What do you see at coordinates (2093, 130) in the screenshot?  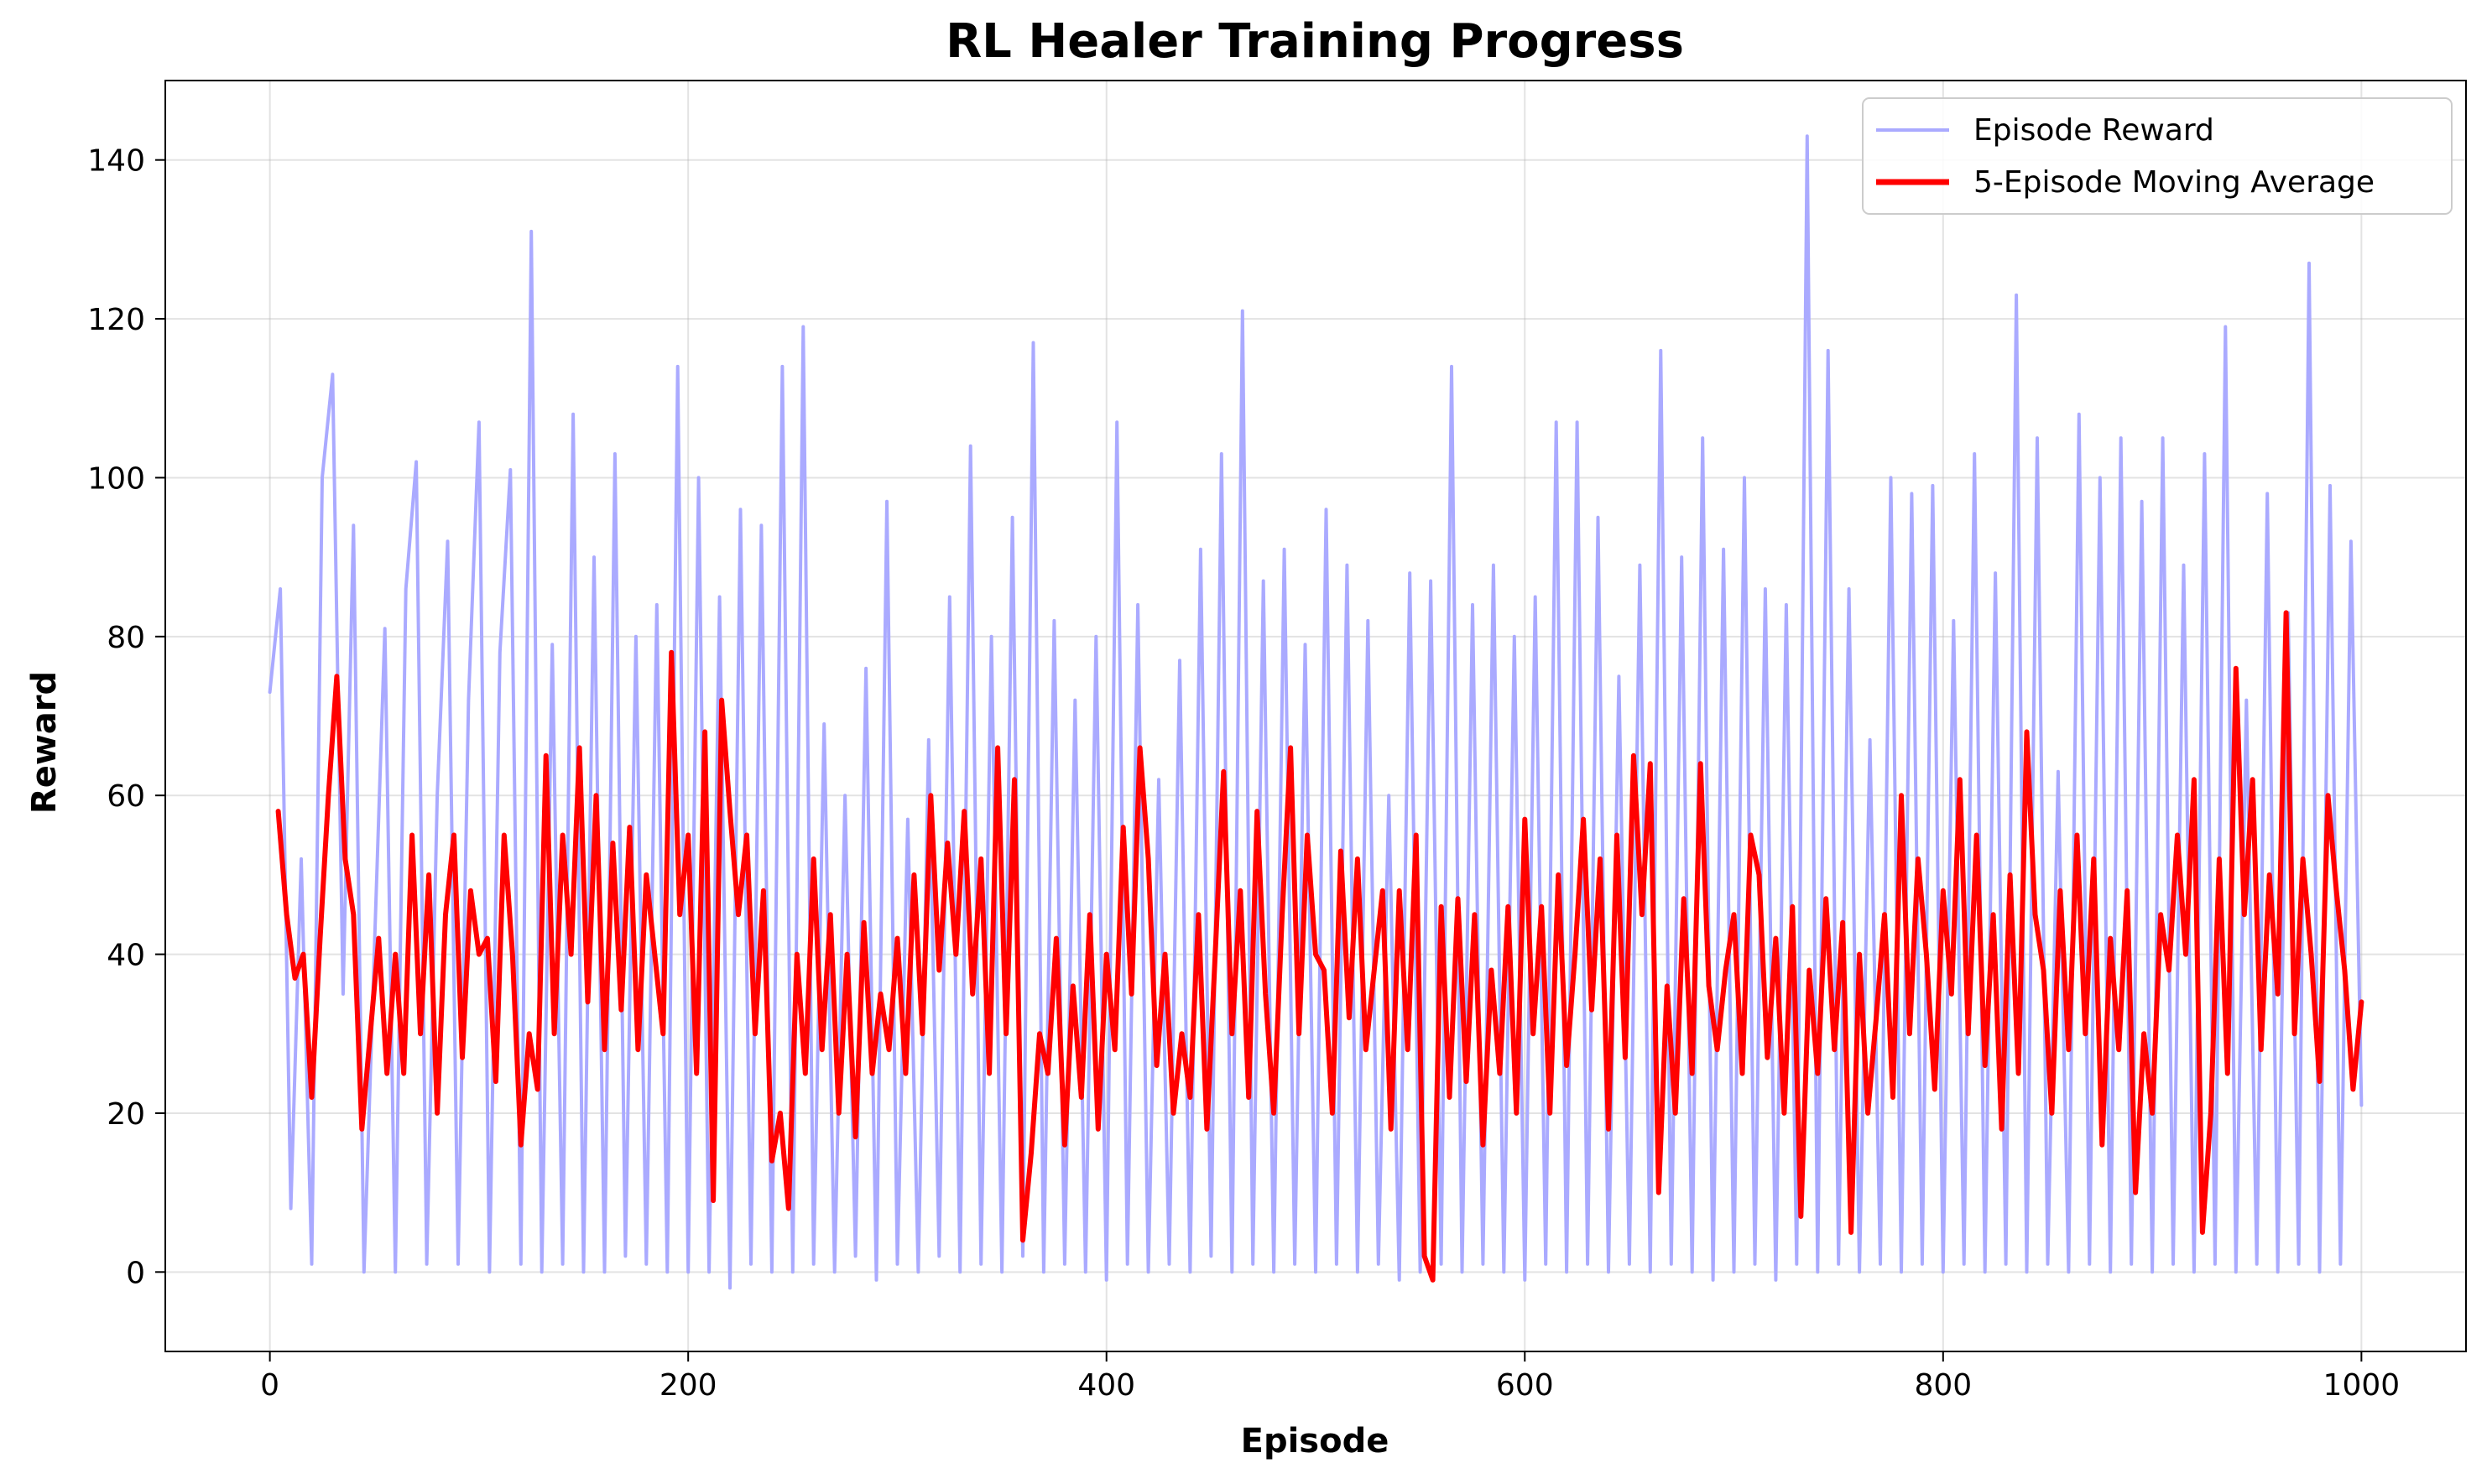 I see `legend-label-episode-reward: Episode Reward` at bounding box center [2093, 130].